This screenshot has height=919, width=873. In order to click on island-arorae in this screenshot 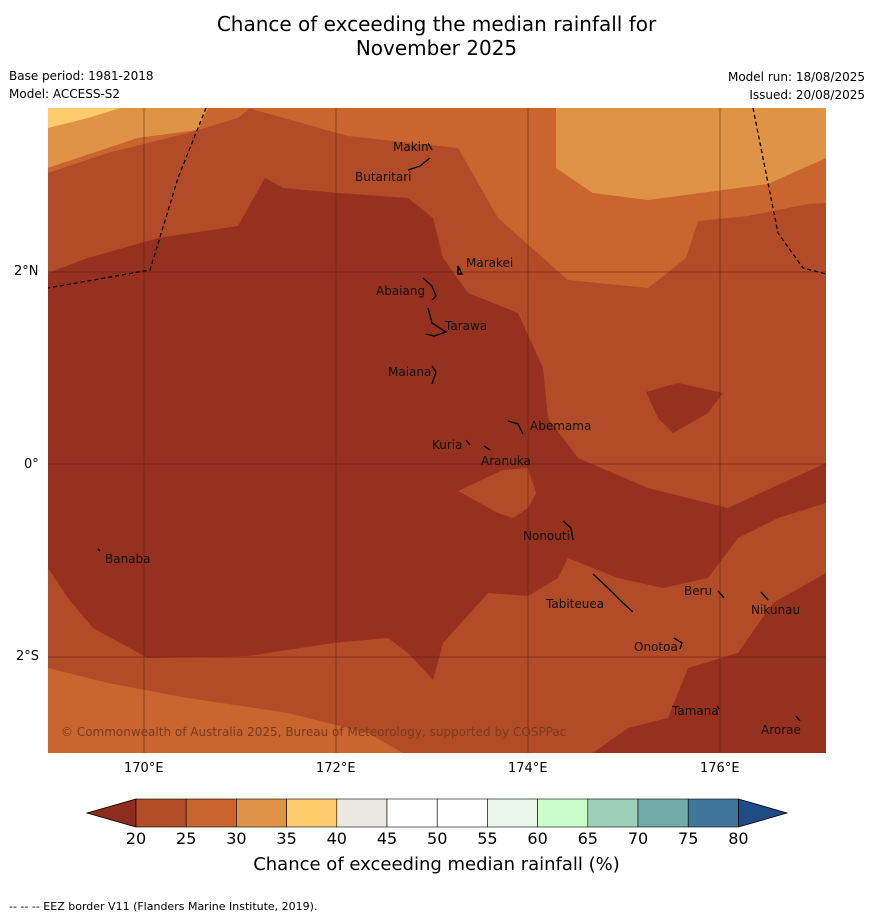, I will do `click(798, 718)`.